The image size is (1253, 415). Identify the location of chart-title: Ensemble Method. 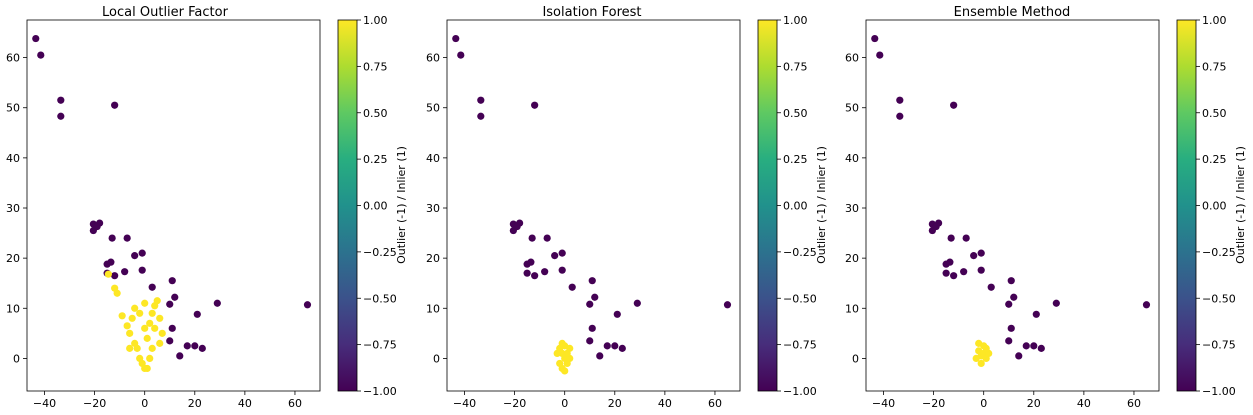
(1012, 12).